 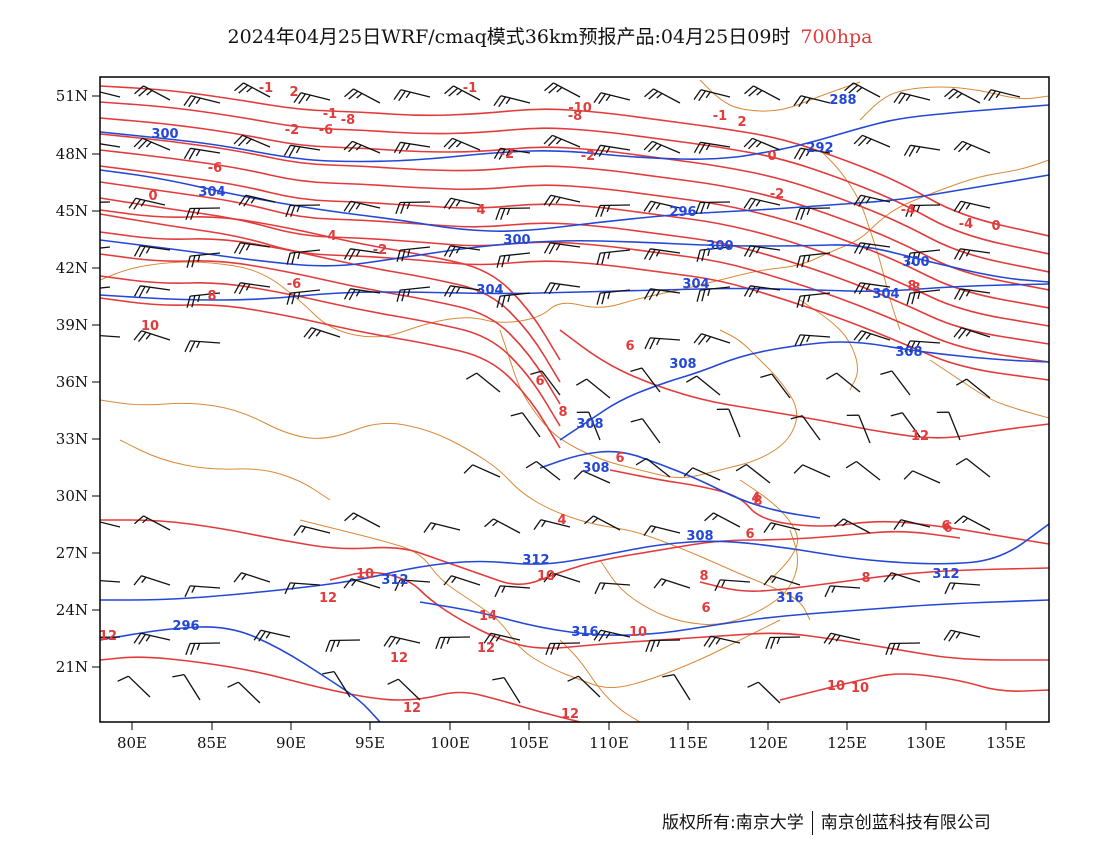 What do you see at coordinates (836, 37) in the screenshot?
I see `title-level: 700hpa` at bounding box center [836, 37].